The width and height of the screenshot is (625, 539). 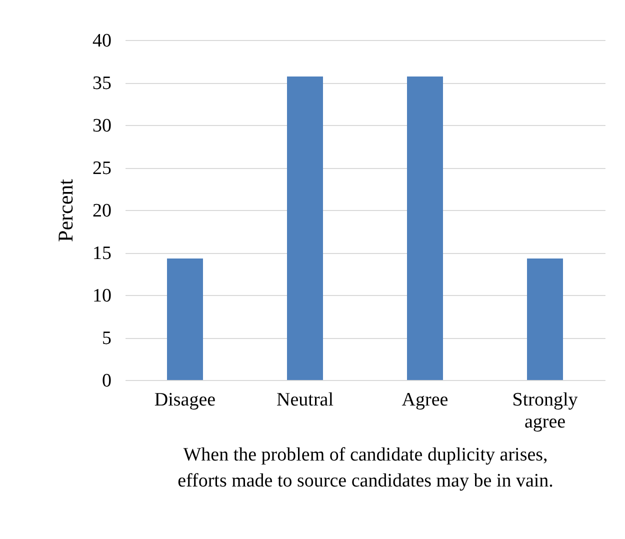 What do you see at coordinates (305, 400) in the screenshot?
I see `x-tick-label: Neutral` at bounding box center [305, 400].